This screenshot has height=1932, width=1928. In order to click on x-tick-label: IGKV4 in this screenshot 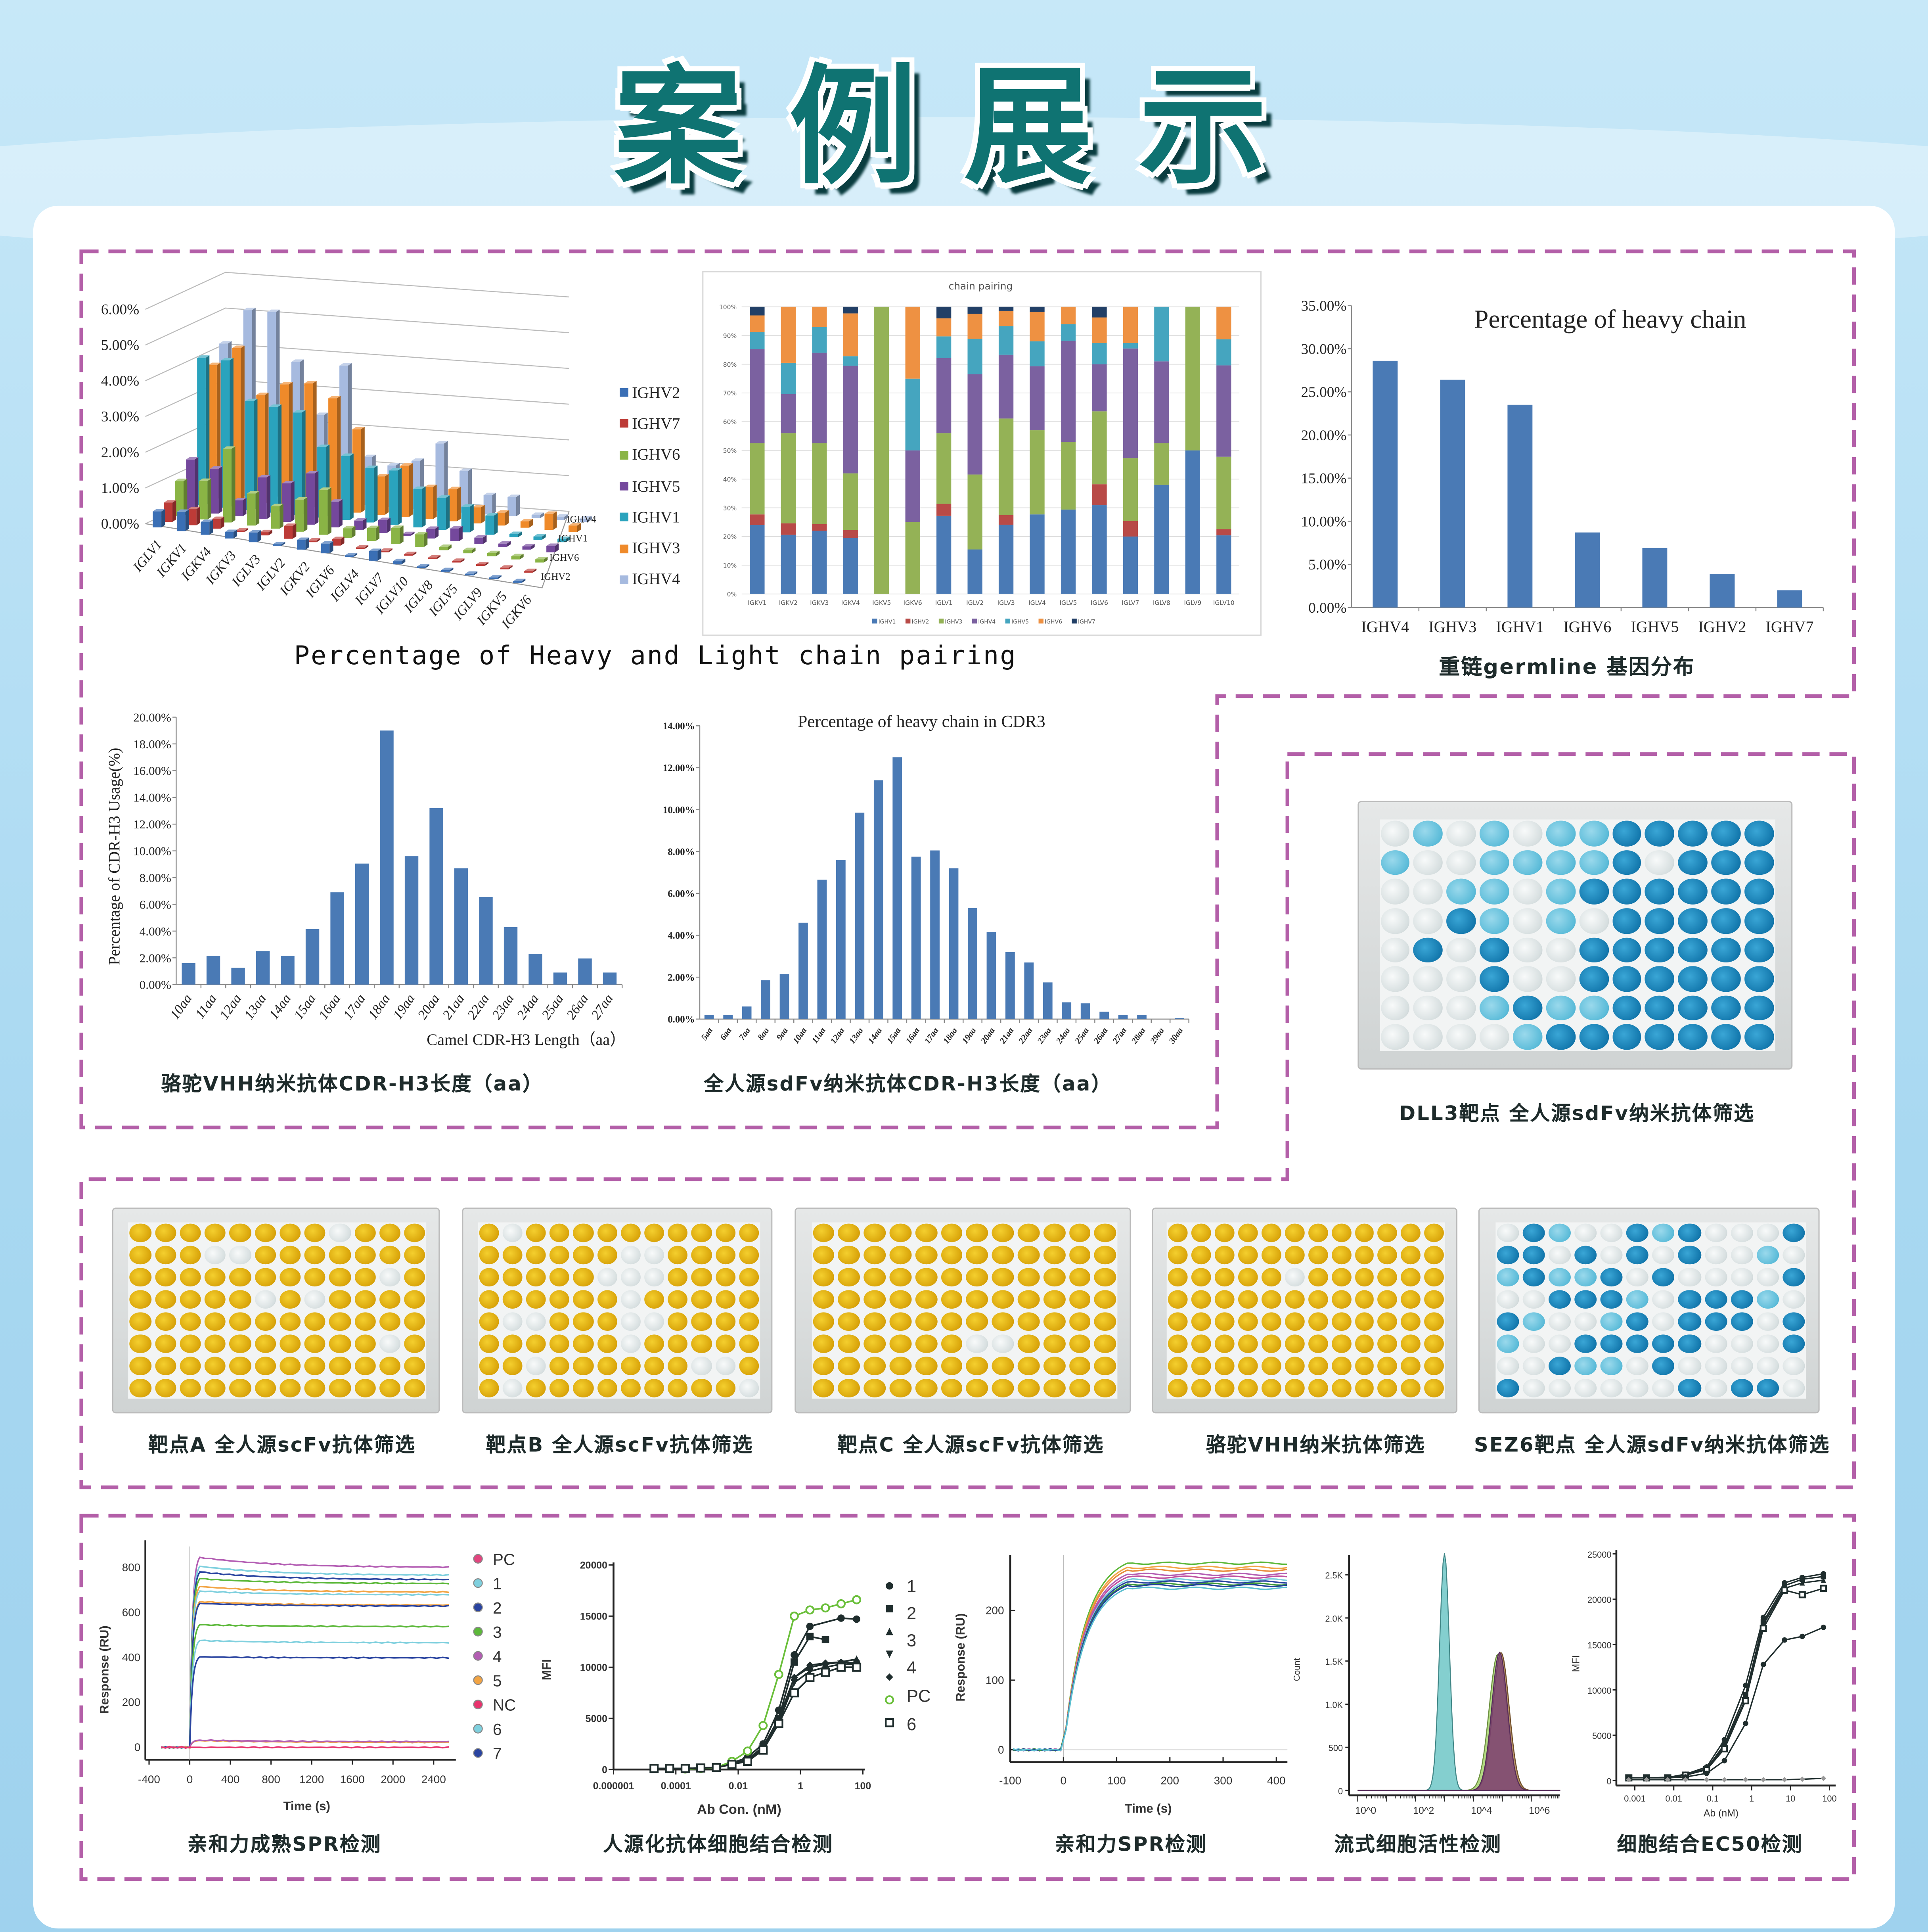, I will do `click(850, 603)`.